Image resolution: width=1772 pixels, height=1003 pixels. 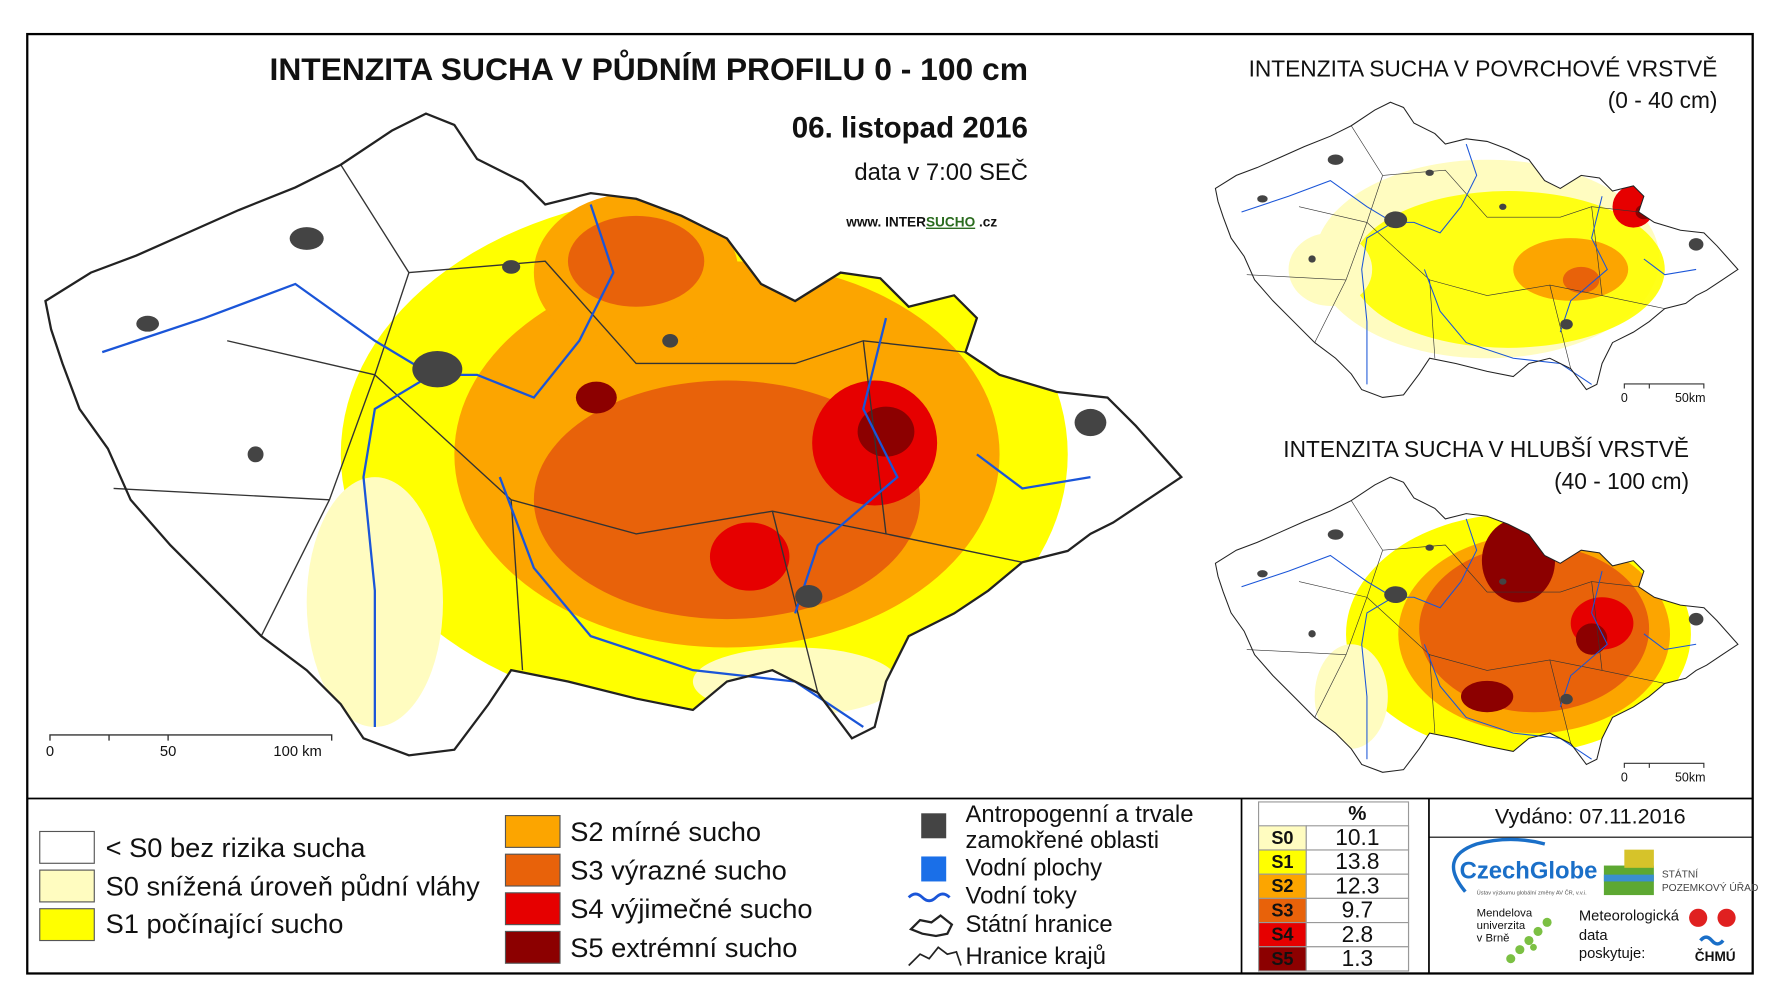 What do you see at coordinates (1021, 896) in the screenshot?
I see `legend-label: Vodní toky` at bounding box center [1021, 896].